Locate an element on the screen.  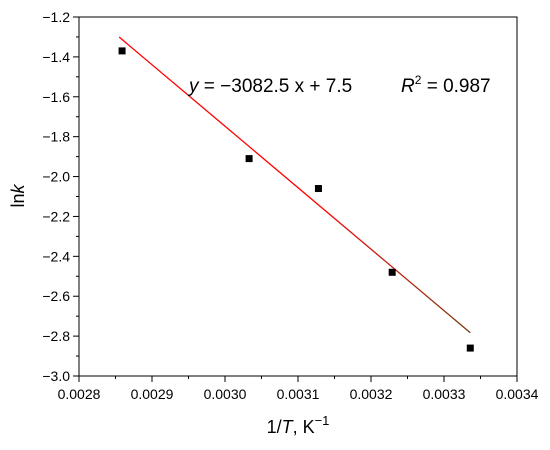
equation-rhs: = −3082.5 x + 7.5 is located at coordinates (276, 86).